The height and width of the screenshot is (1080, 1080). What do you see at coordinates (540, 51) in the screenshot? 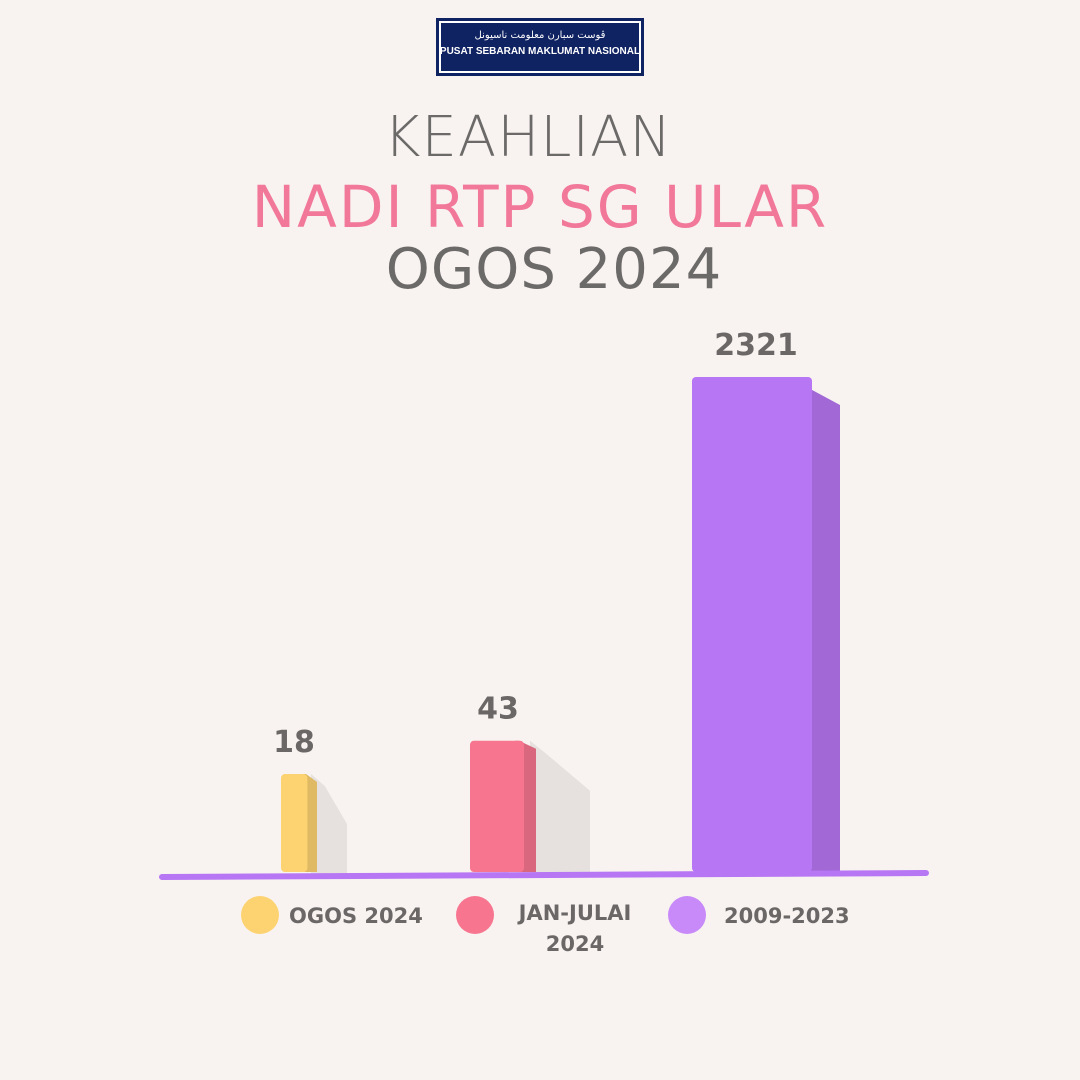
I see `logo-text: PUSAT SEBARAN MAKLUMAT NASIONAL` at bounding box center [540, 51].